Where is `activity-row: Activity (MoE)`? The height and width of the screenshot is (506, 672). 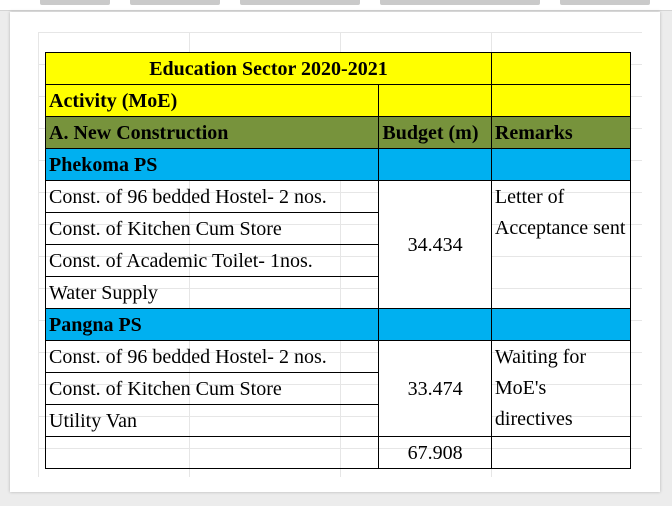
activity-row: Activity (MoE) is located at coordinates (338, 100).